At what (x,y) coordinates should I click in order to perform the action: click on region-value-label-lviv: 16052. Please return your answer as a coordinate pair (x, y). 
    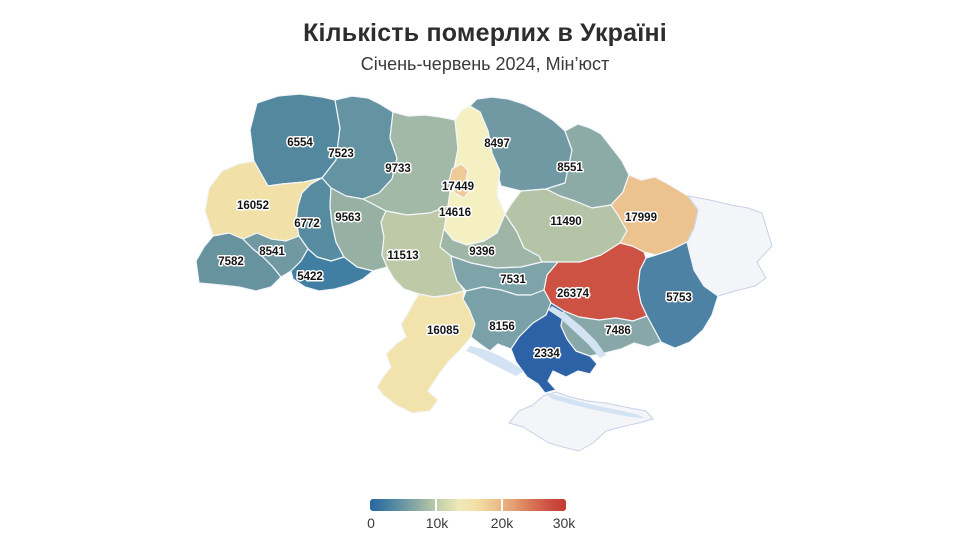
    Looking at the image, I should click on (253, 206).